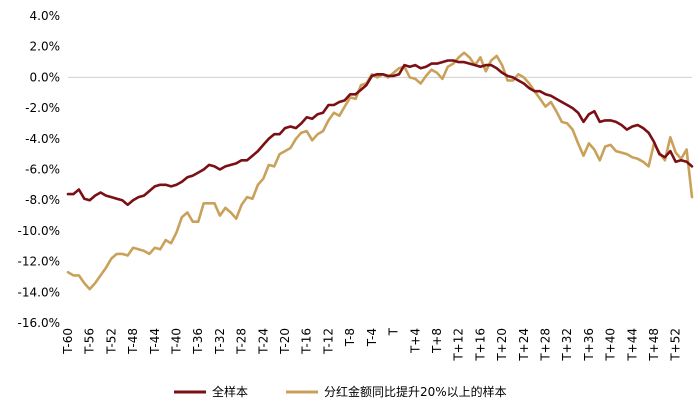 The width and height of the screenshot is (700, 405). What do you see at coordinates (155, 341) in the screenshot?
I see `x-tick-label: T-44` at bounding box center [155, 341].